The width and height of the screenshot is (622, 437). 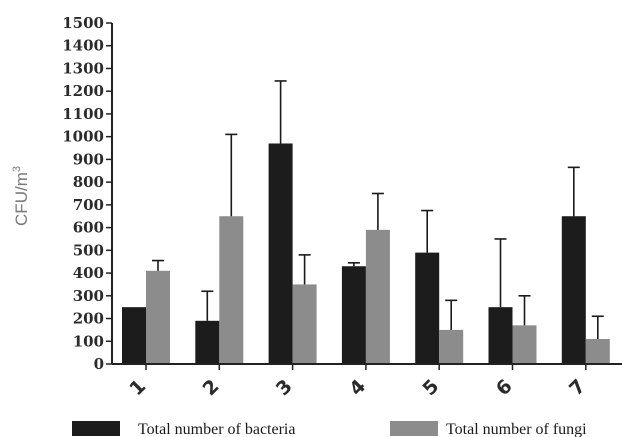 I want to click on y-tick-label: 900, so click(x=88, y=159).